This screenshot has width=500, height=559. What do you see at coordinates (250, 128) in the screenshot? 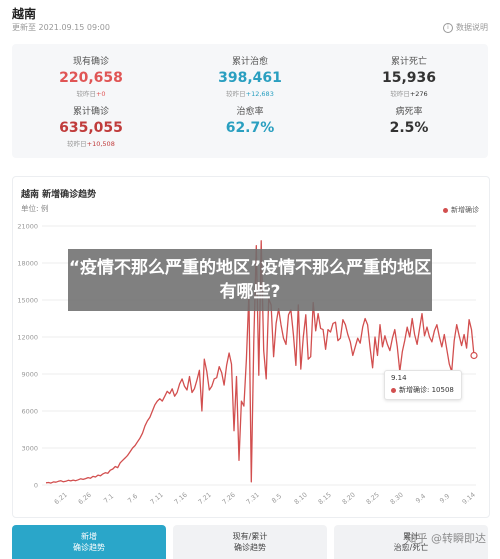
I see `stat-value: 62.7%` at bounding box center [250, 128].